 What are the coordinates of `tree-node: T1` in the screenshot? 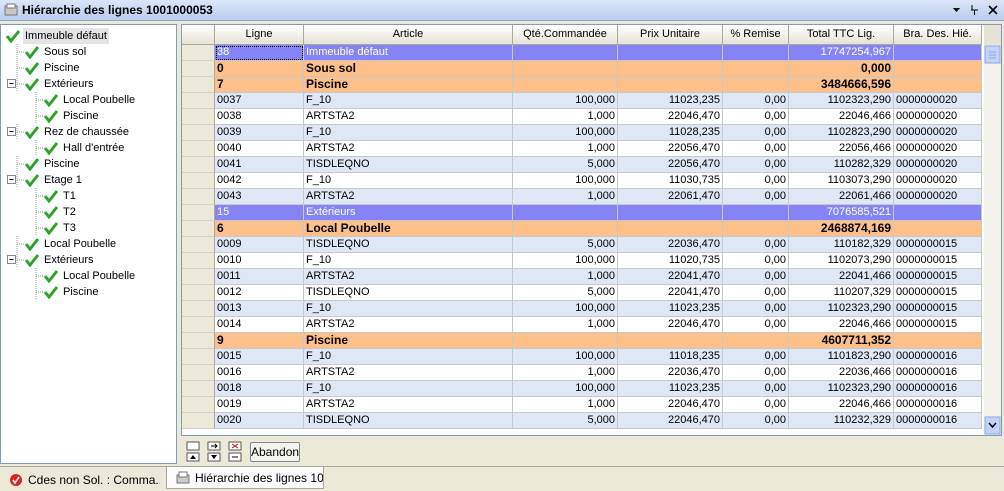 It's located at (69, 196).